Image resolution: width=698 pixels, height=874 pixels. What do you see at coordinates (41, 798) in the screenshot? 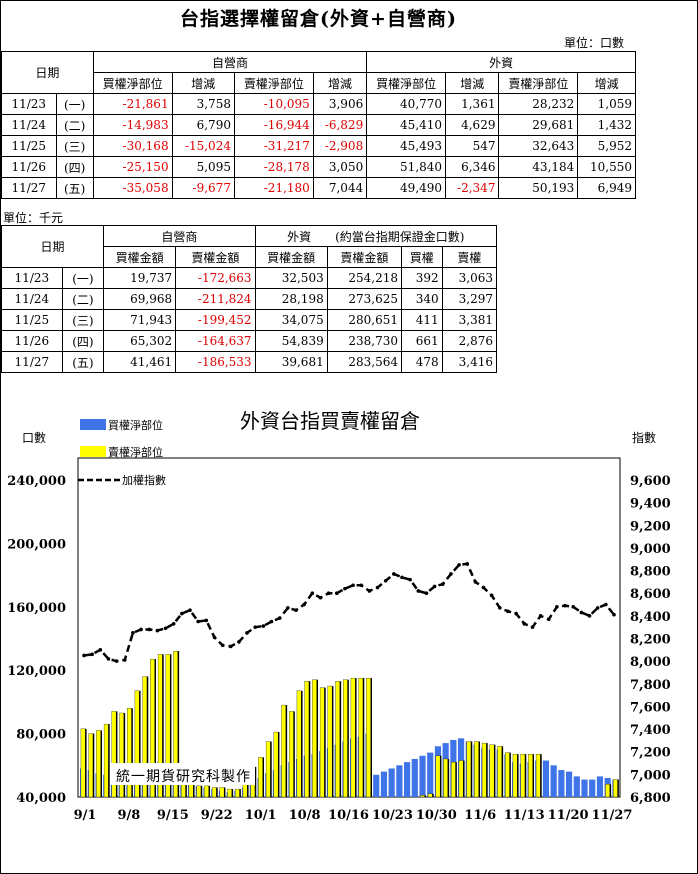
I see `y-left-tick-label: 40,000` at bounding box center [41, 798].